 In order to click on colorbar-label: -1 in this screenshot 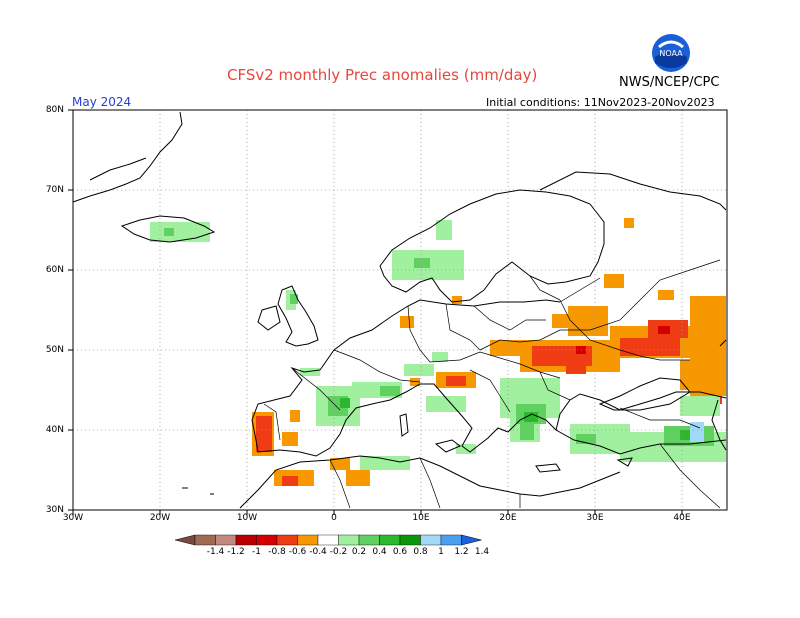, I will do `click(256, 552)`.